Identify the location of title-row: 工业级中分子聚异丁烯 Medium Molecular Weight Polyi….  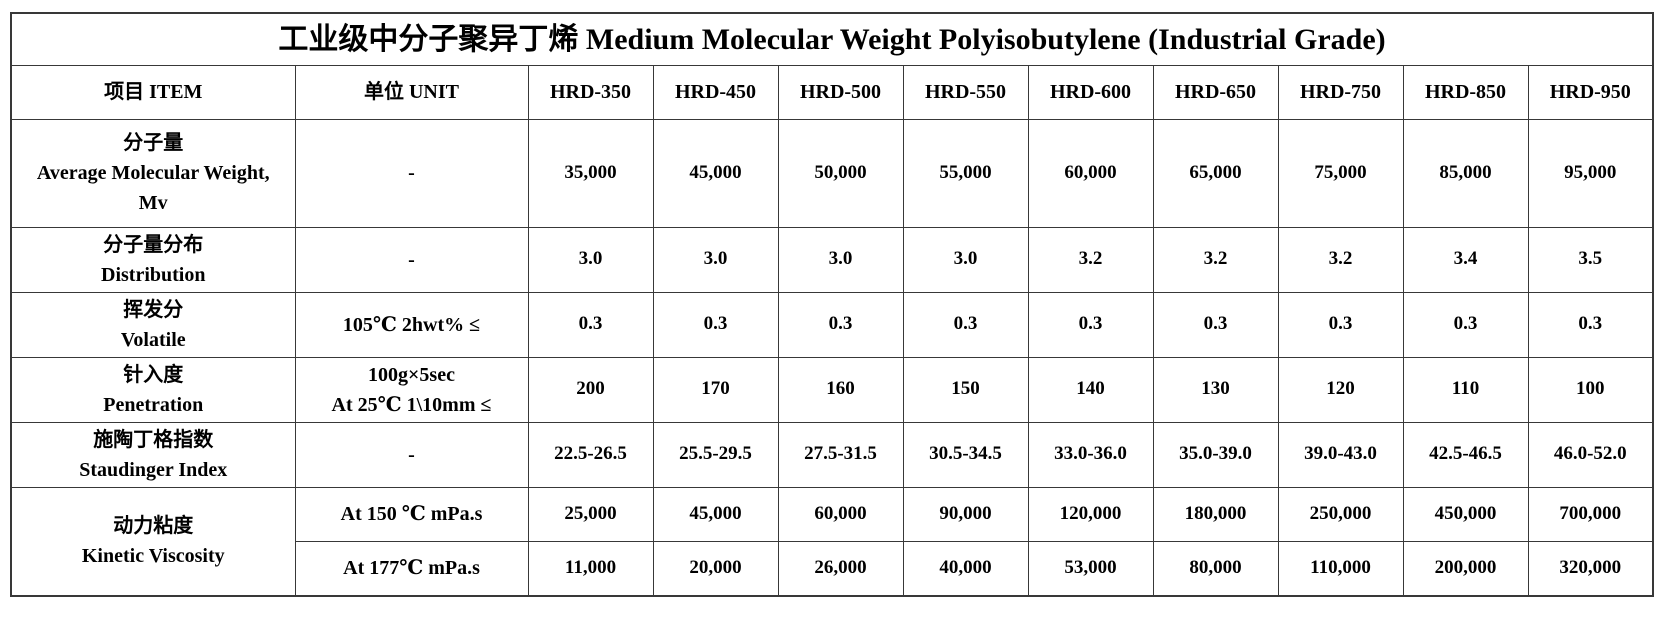
(832, 39).